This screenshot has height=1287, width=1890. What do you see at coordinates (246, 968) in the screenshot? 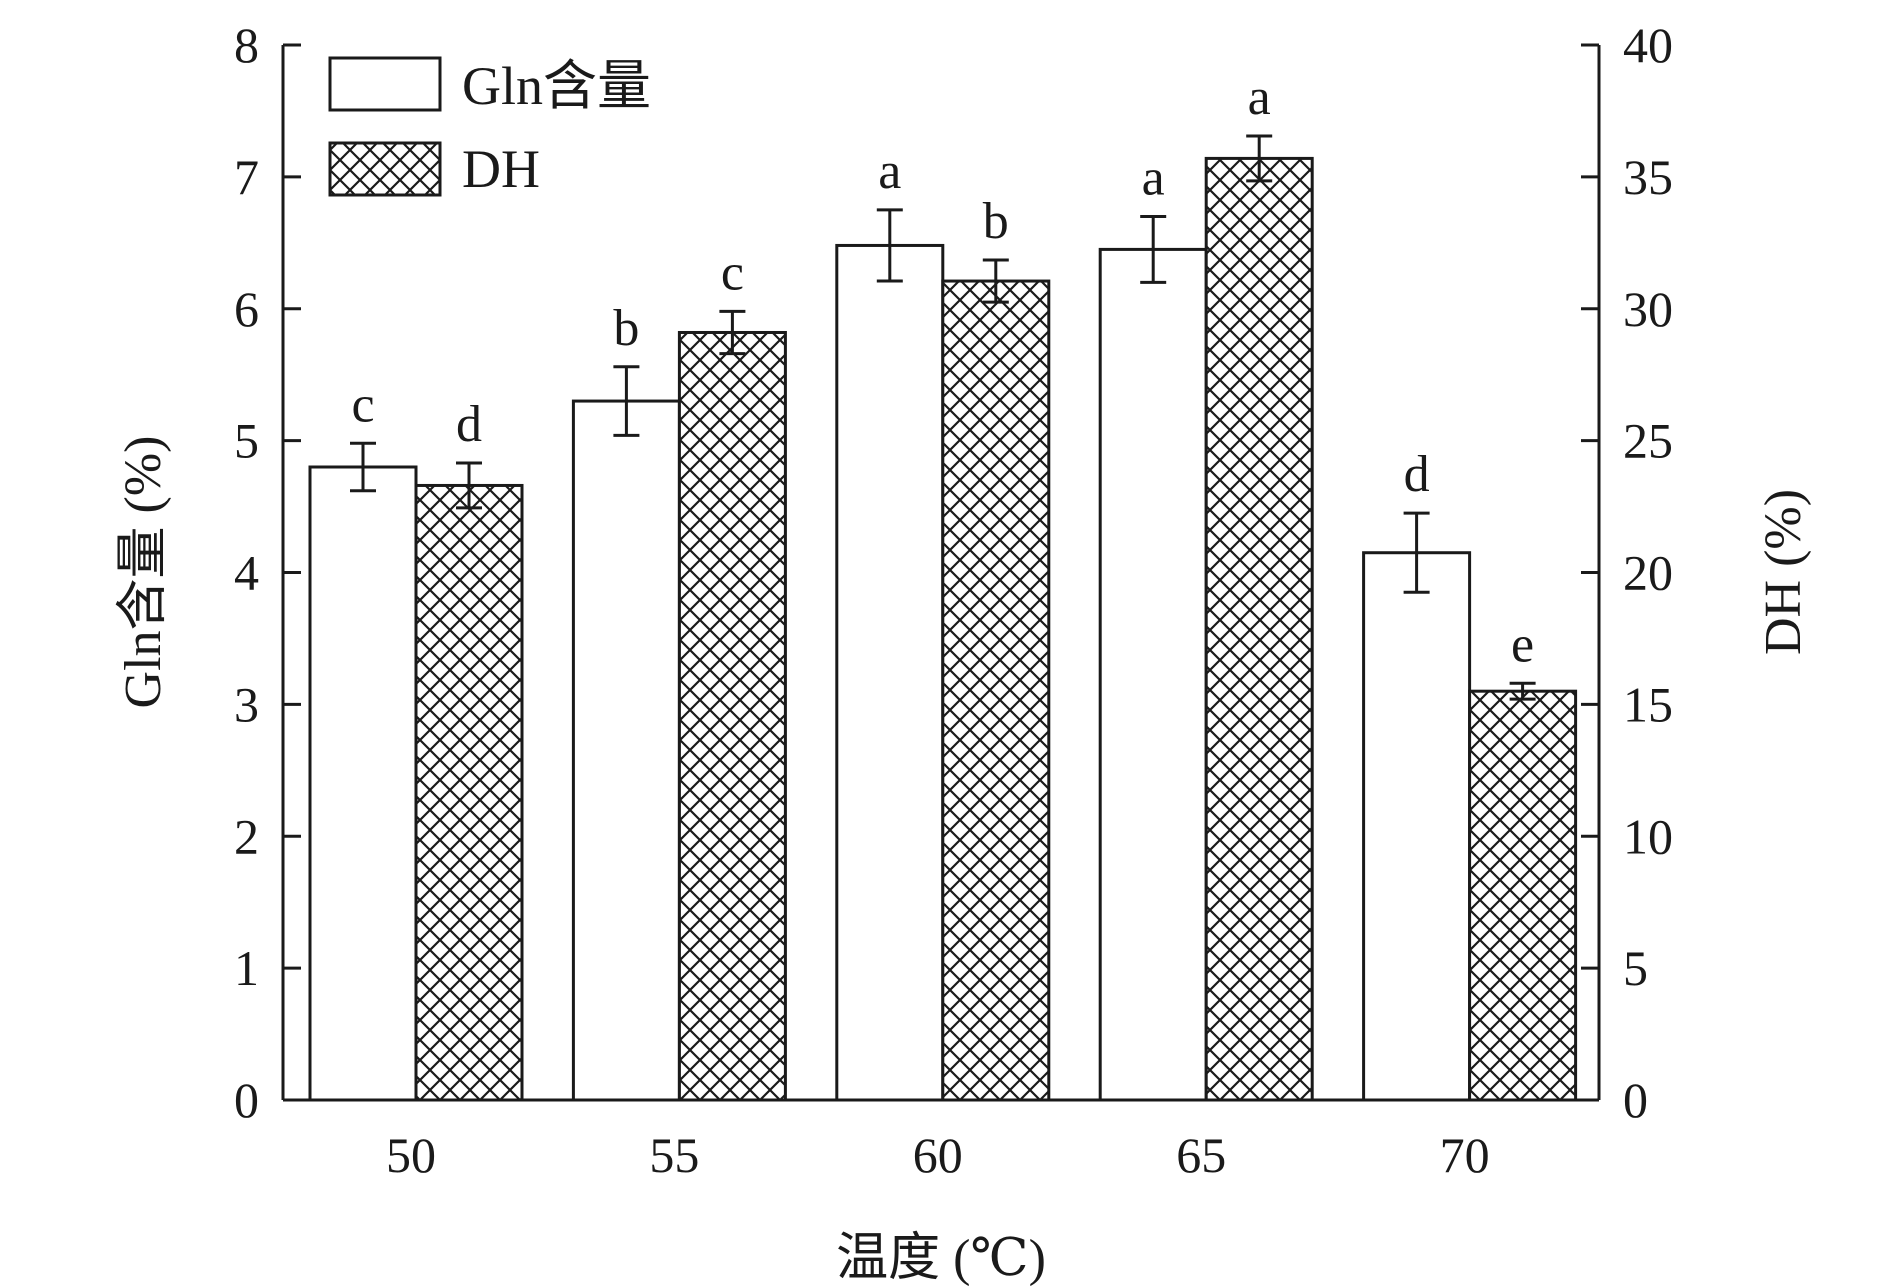
I see `left-y-tick-label: 1` at bounding box center [246, 968].